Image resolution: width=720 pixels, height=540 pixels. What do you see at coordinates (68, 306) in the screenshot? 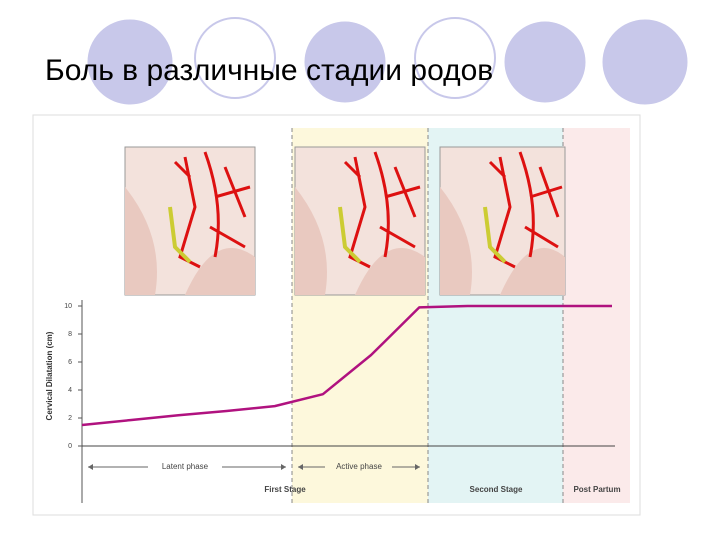
I see `y-tick-label: 10` at bounding box center [68, 306].